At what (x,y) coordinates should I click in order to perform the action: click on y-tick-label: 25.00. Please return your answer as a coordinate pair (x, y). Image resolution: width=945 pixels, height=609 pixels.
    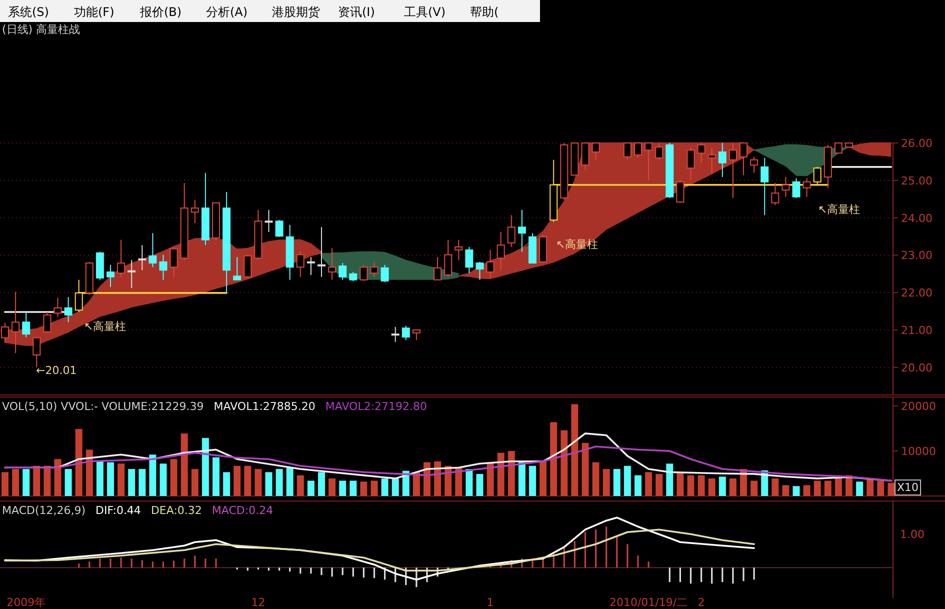
    Looking at the image, I should click on (916, 181).